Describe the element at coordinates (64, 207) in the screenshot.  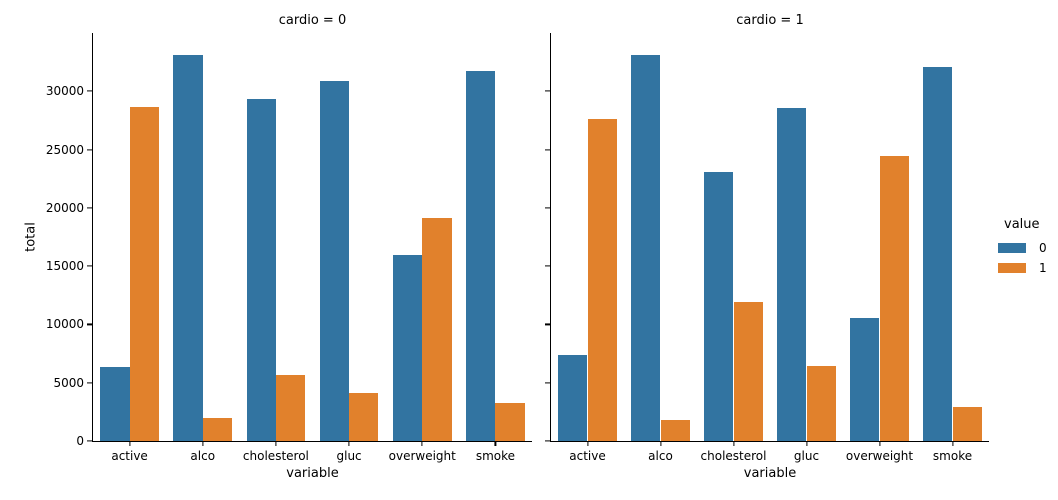
I see `y-tick-label: 20000` at that location.